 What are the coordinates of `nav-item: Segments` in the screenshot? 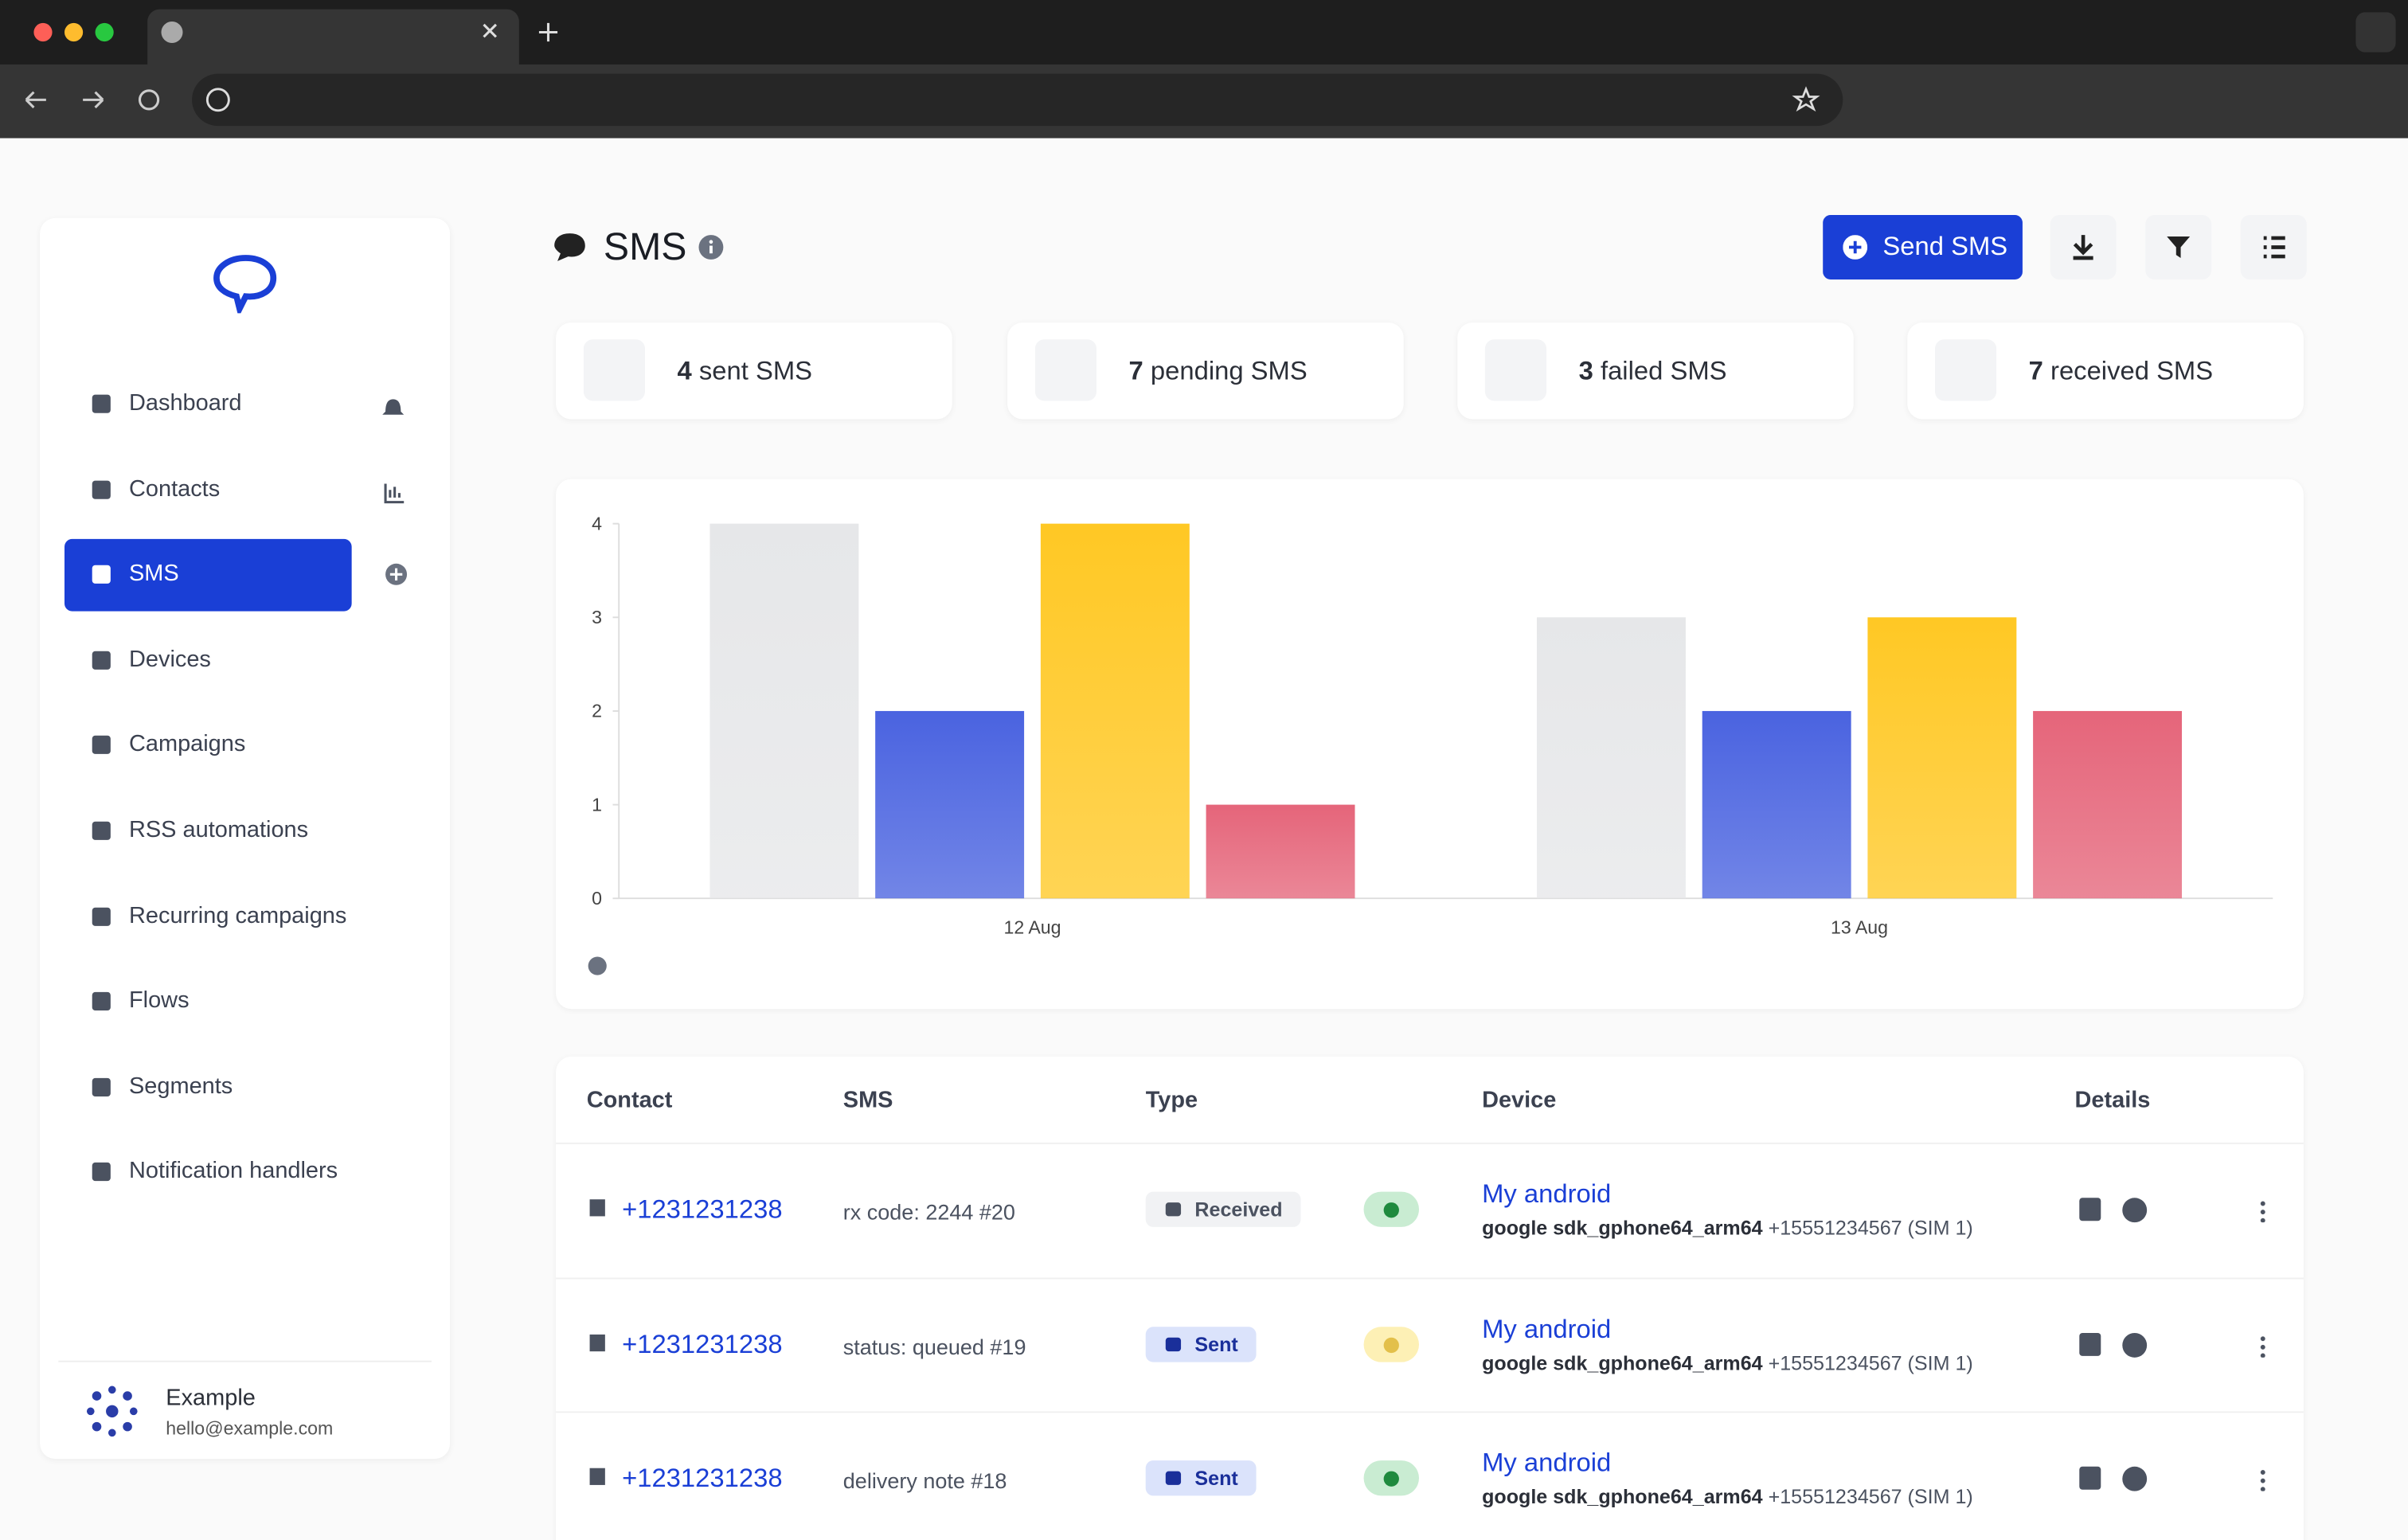 It's located at (180, 1086).